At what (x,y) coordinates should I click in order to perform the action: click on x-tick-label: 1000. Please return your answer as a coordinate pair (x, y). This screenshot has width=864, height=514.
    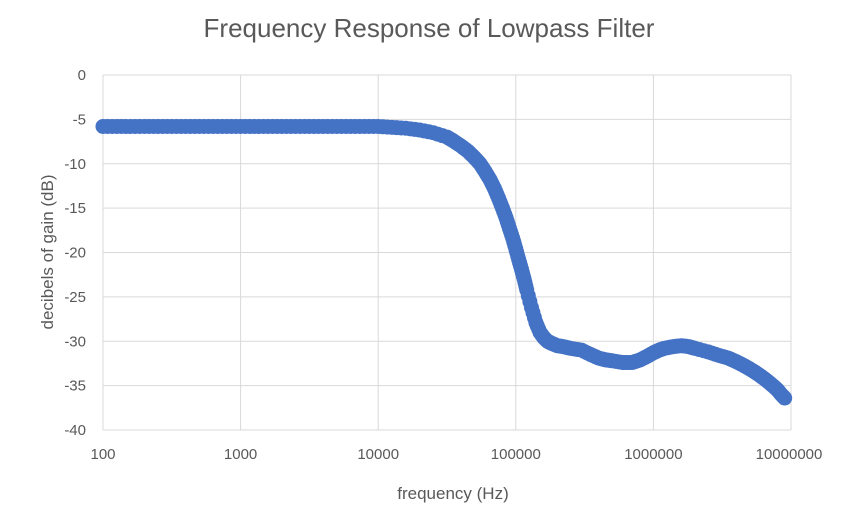
    Looking at the image, I should click on (240, 454).